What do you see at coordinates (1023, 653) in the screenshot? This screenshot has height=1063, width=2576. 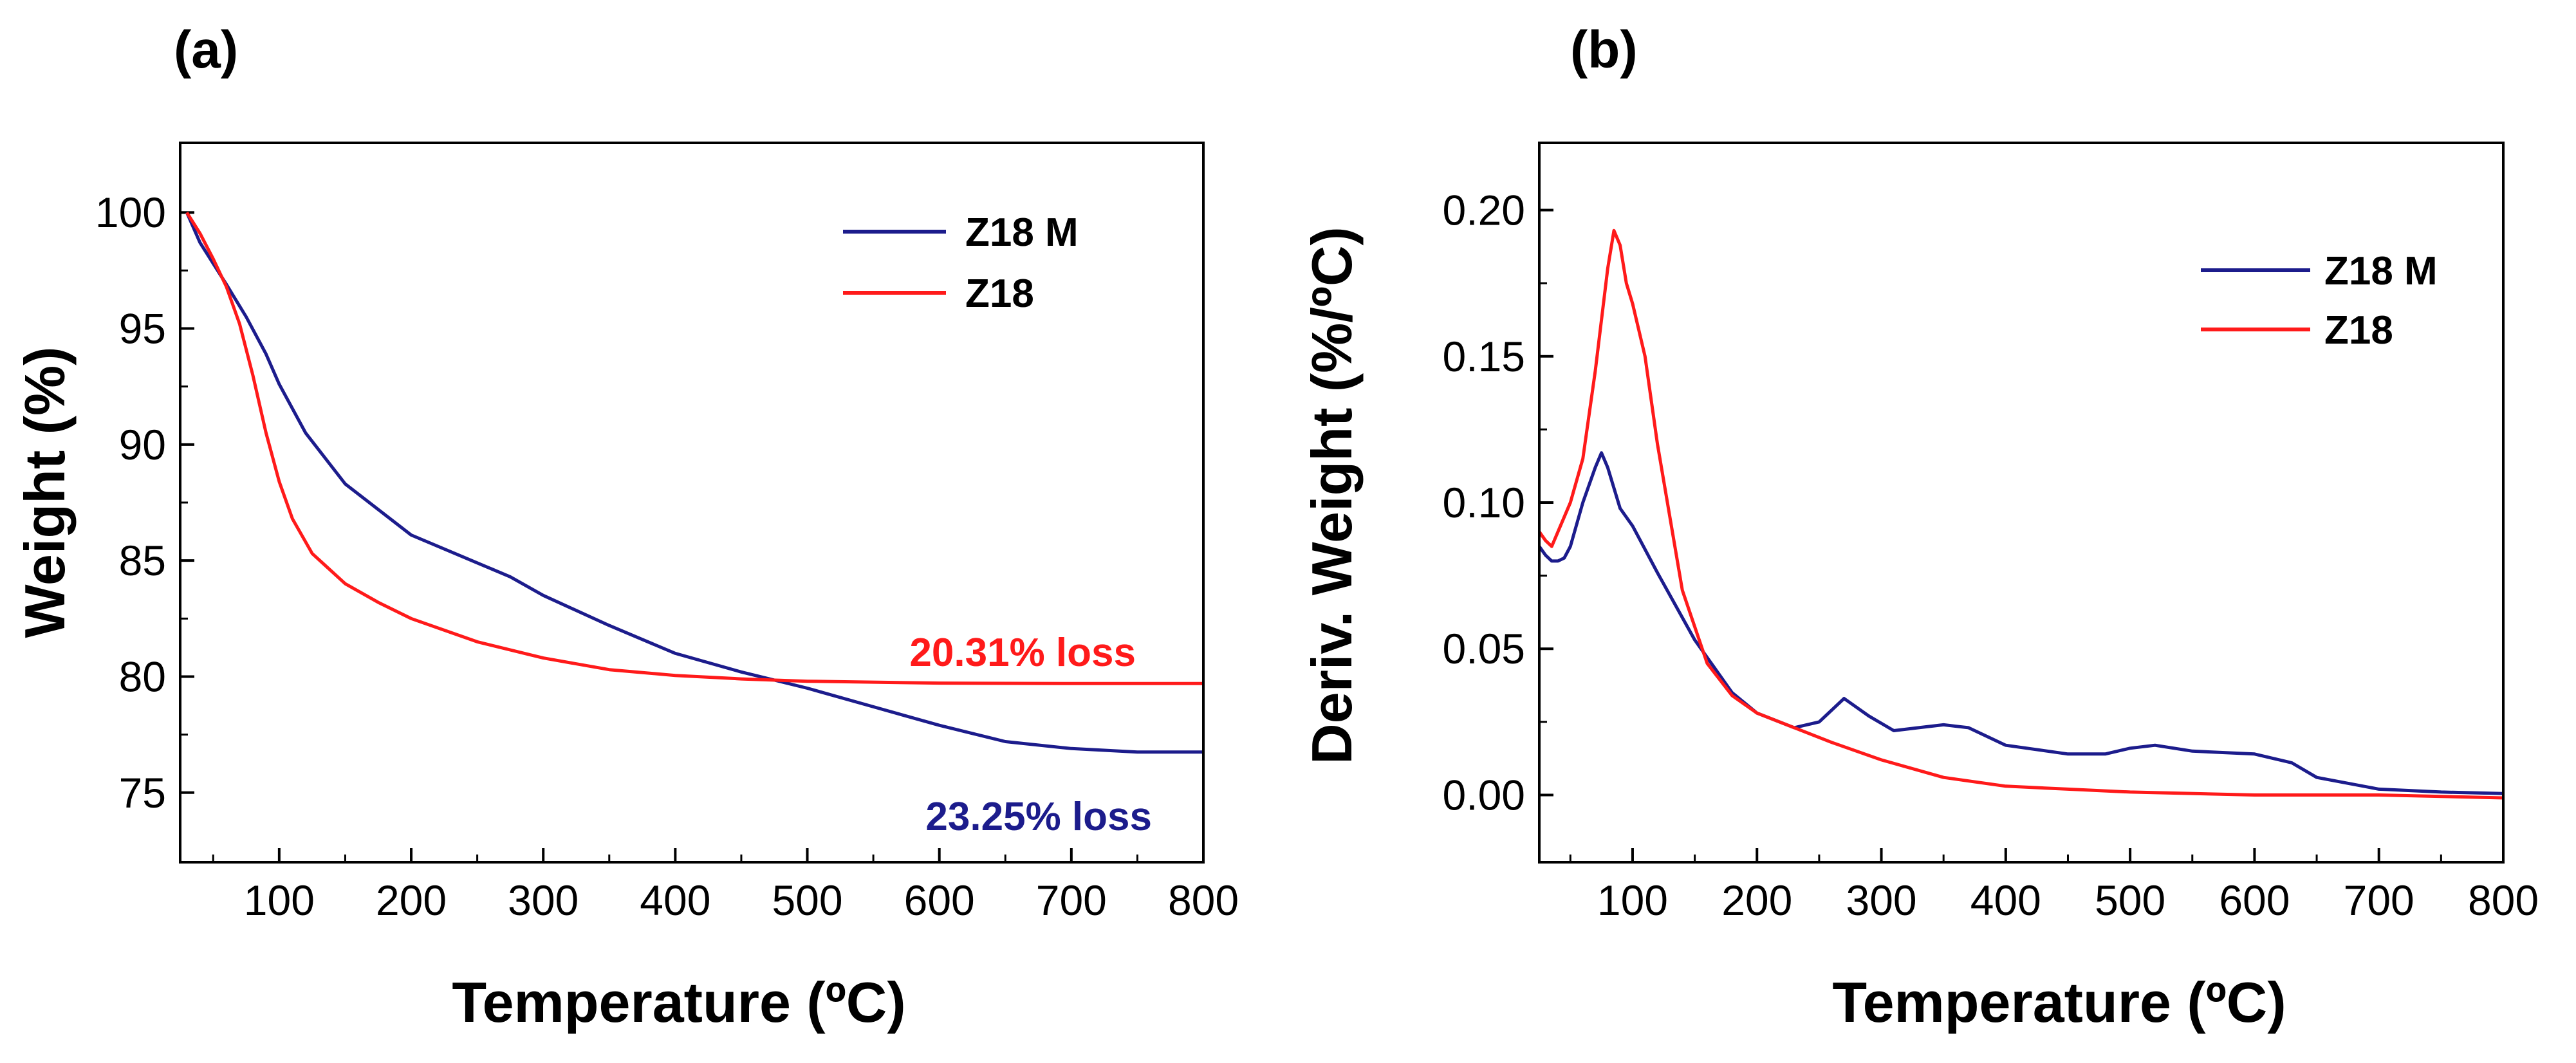 I see `chart-a-annotation-z18-loss: 20.31% loss` at bounding box center [1023, 653].